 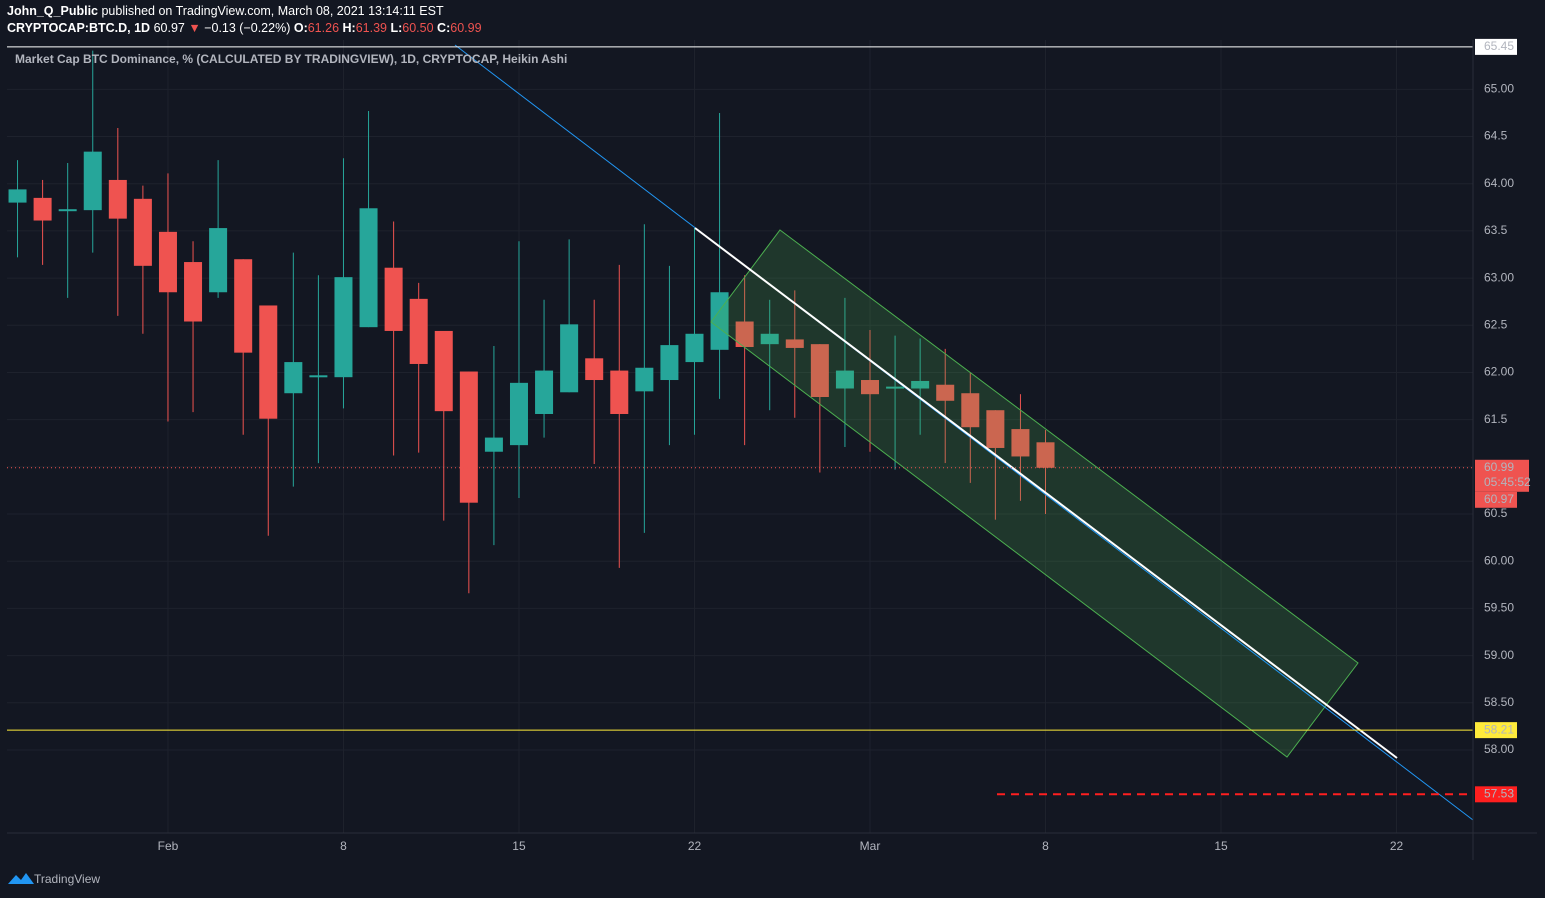 I want to click on symbol: CRYPTOCAP:BTC.D, 1D, so click(x=78, y=28).